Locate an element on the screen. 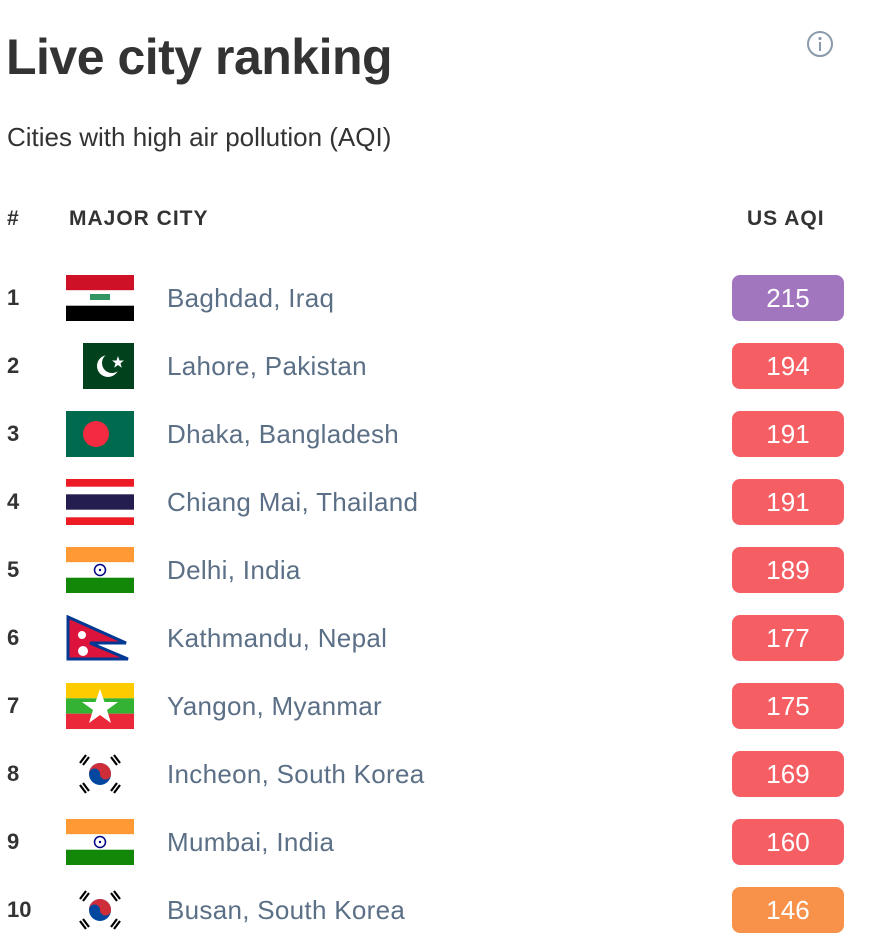 The image size is (876, 944). city-name: Lahore, Pakistan is located at coordinates (267, 366).